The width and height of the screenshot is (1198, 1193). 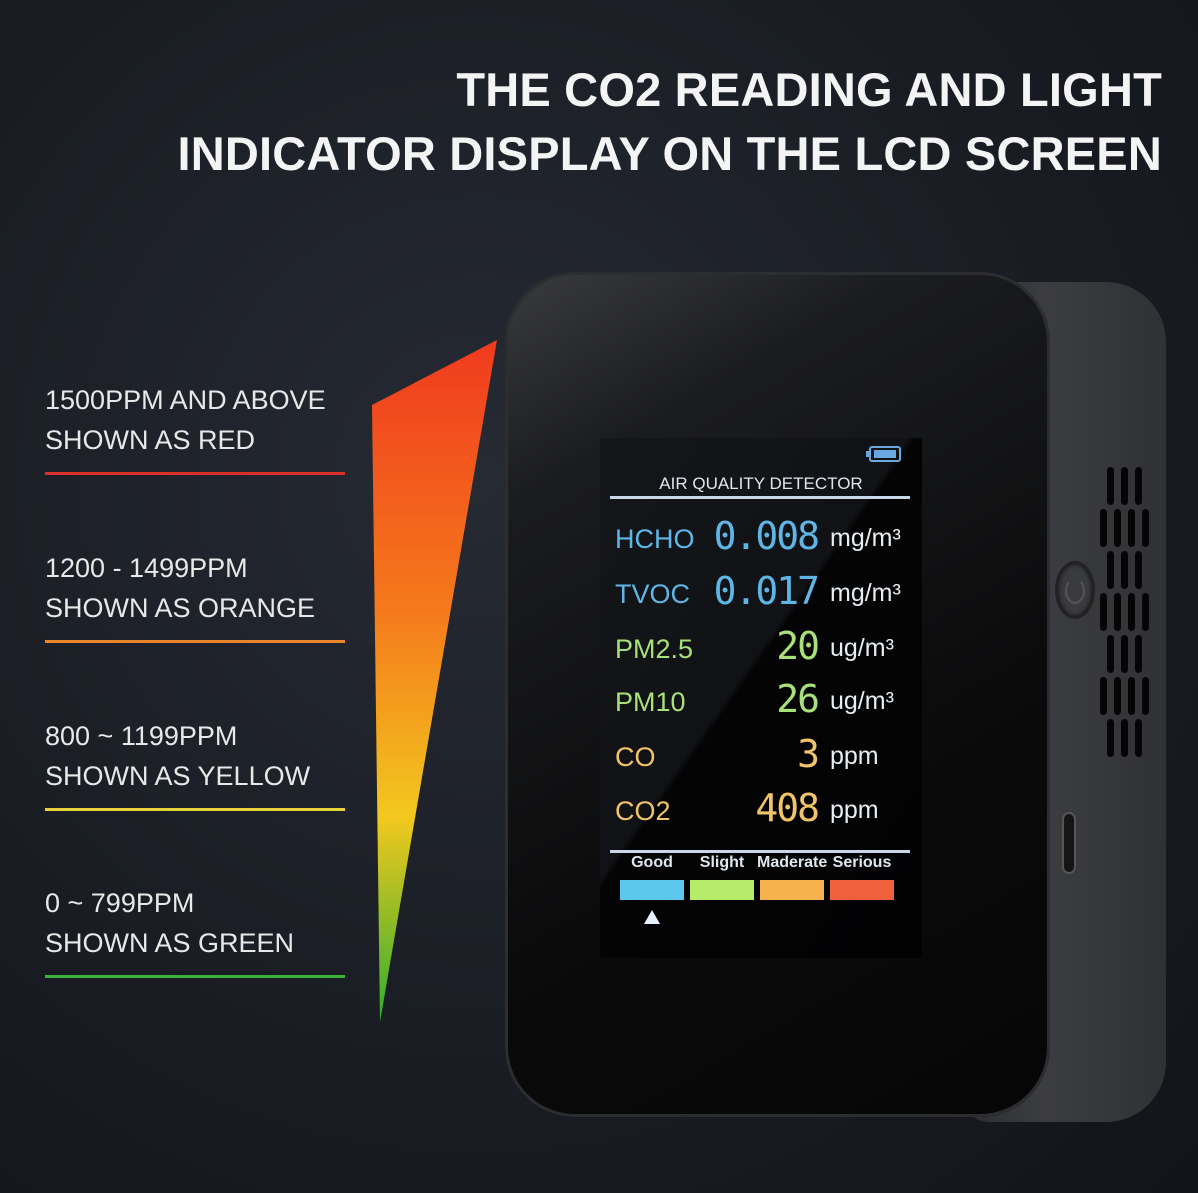 I want to click on legend-caption: SHOWN AS GREEN, so click(x=170, y=943).